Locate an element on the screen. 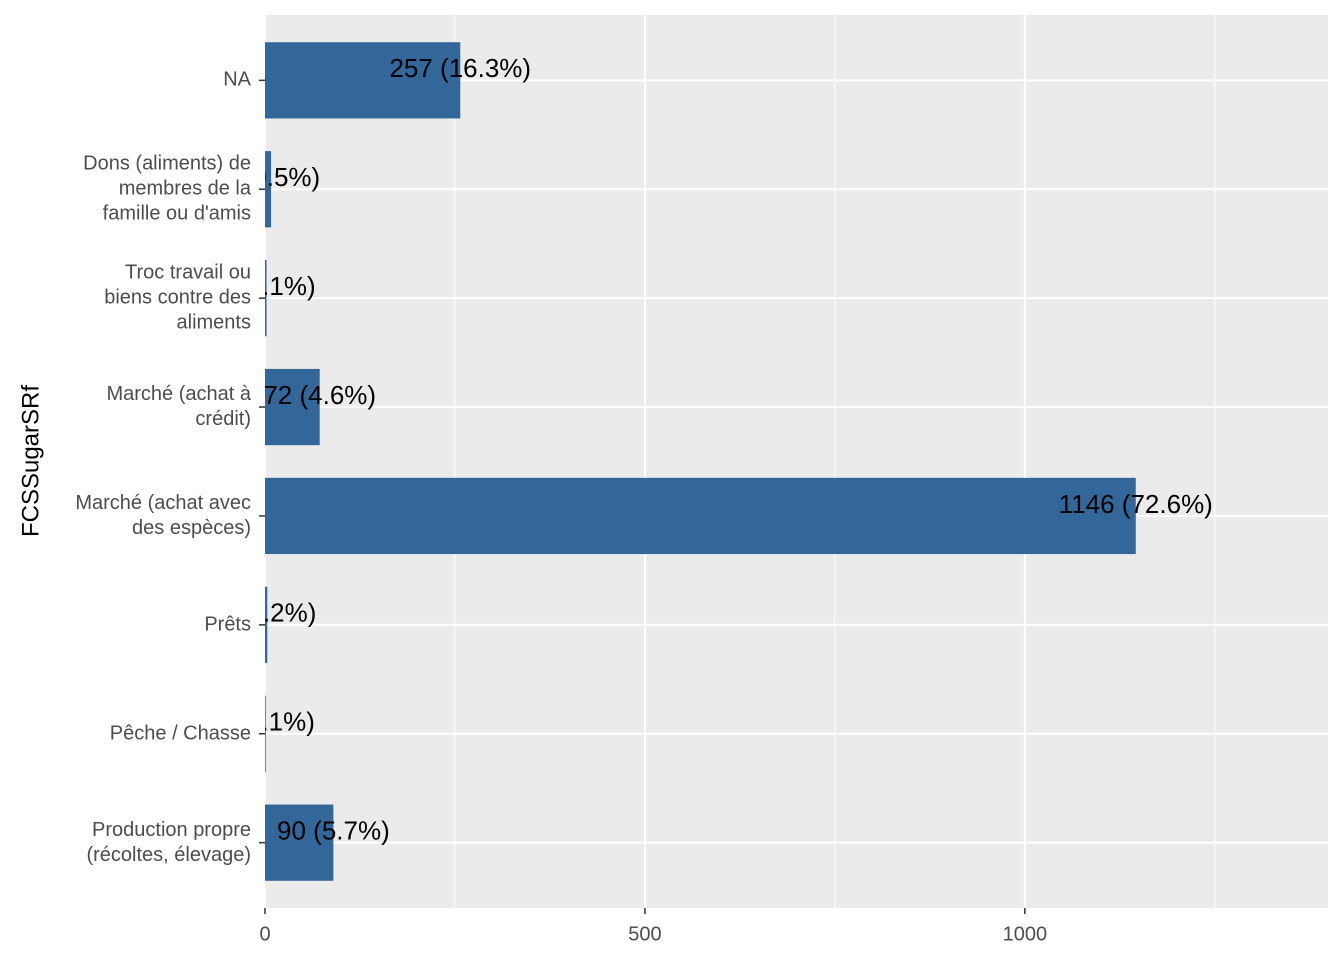  y-tick-label: Marché (achat avec des espèces) is located at coordinates (163, 515).